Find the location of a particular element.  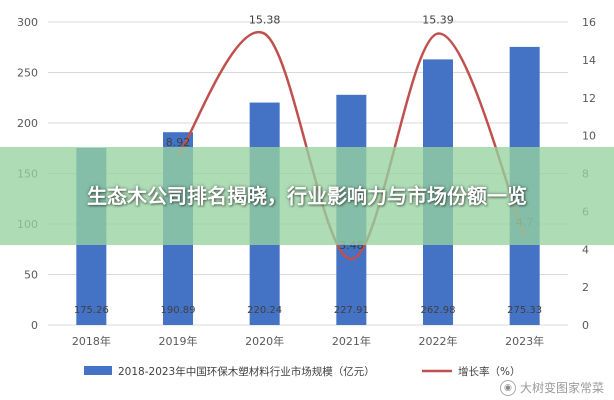

y-left-tick-label: 0 is located at coordinates (34, 325).